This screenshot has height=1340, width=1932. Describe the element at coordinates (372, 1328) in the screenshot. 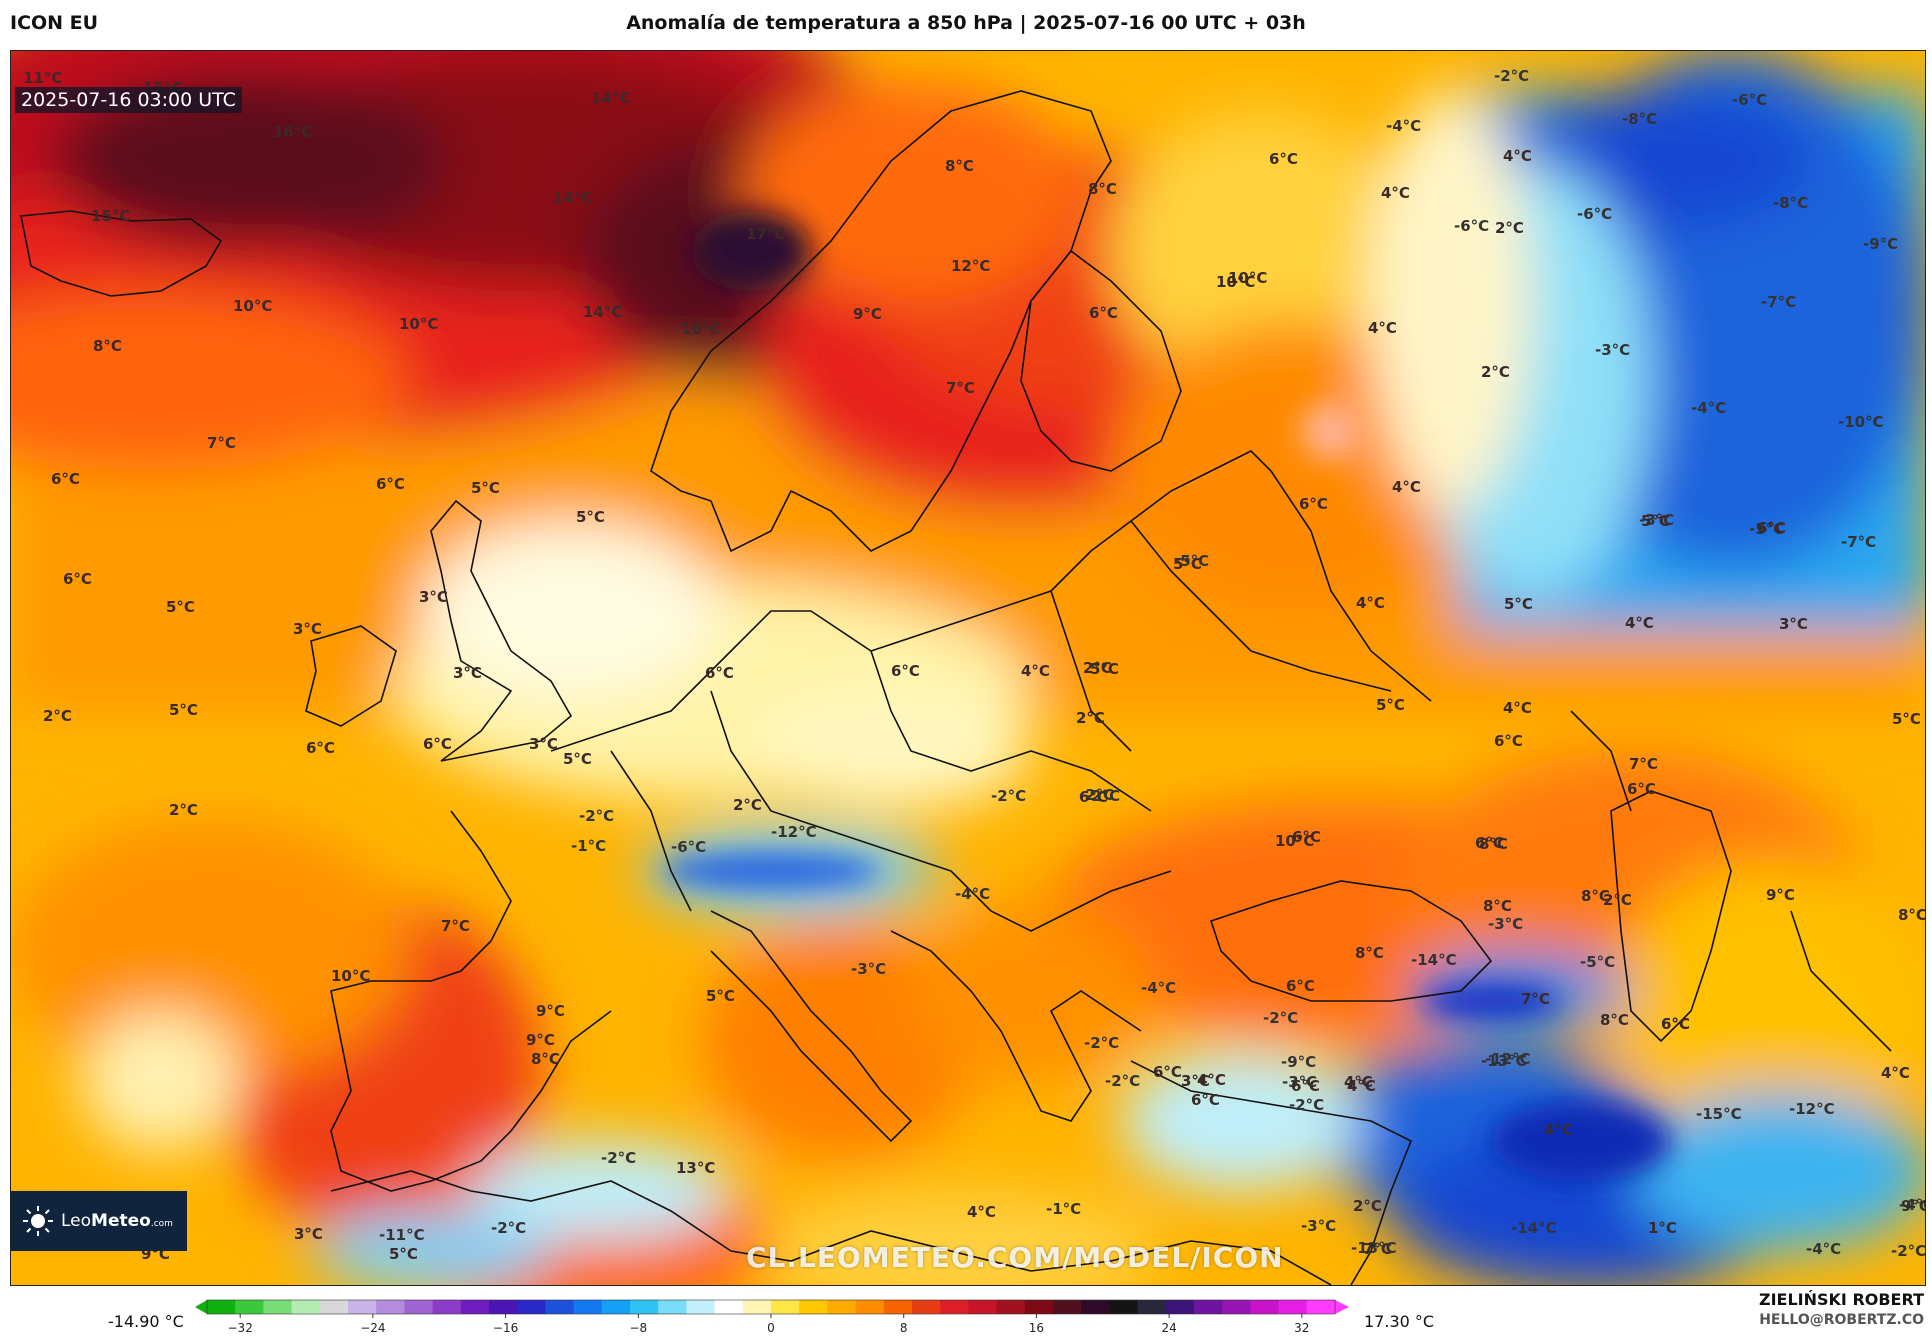

I see `colorbar-tick-label: −24` at that location.